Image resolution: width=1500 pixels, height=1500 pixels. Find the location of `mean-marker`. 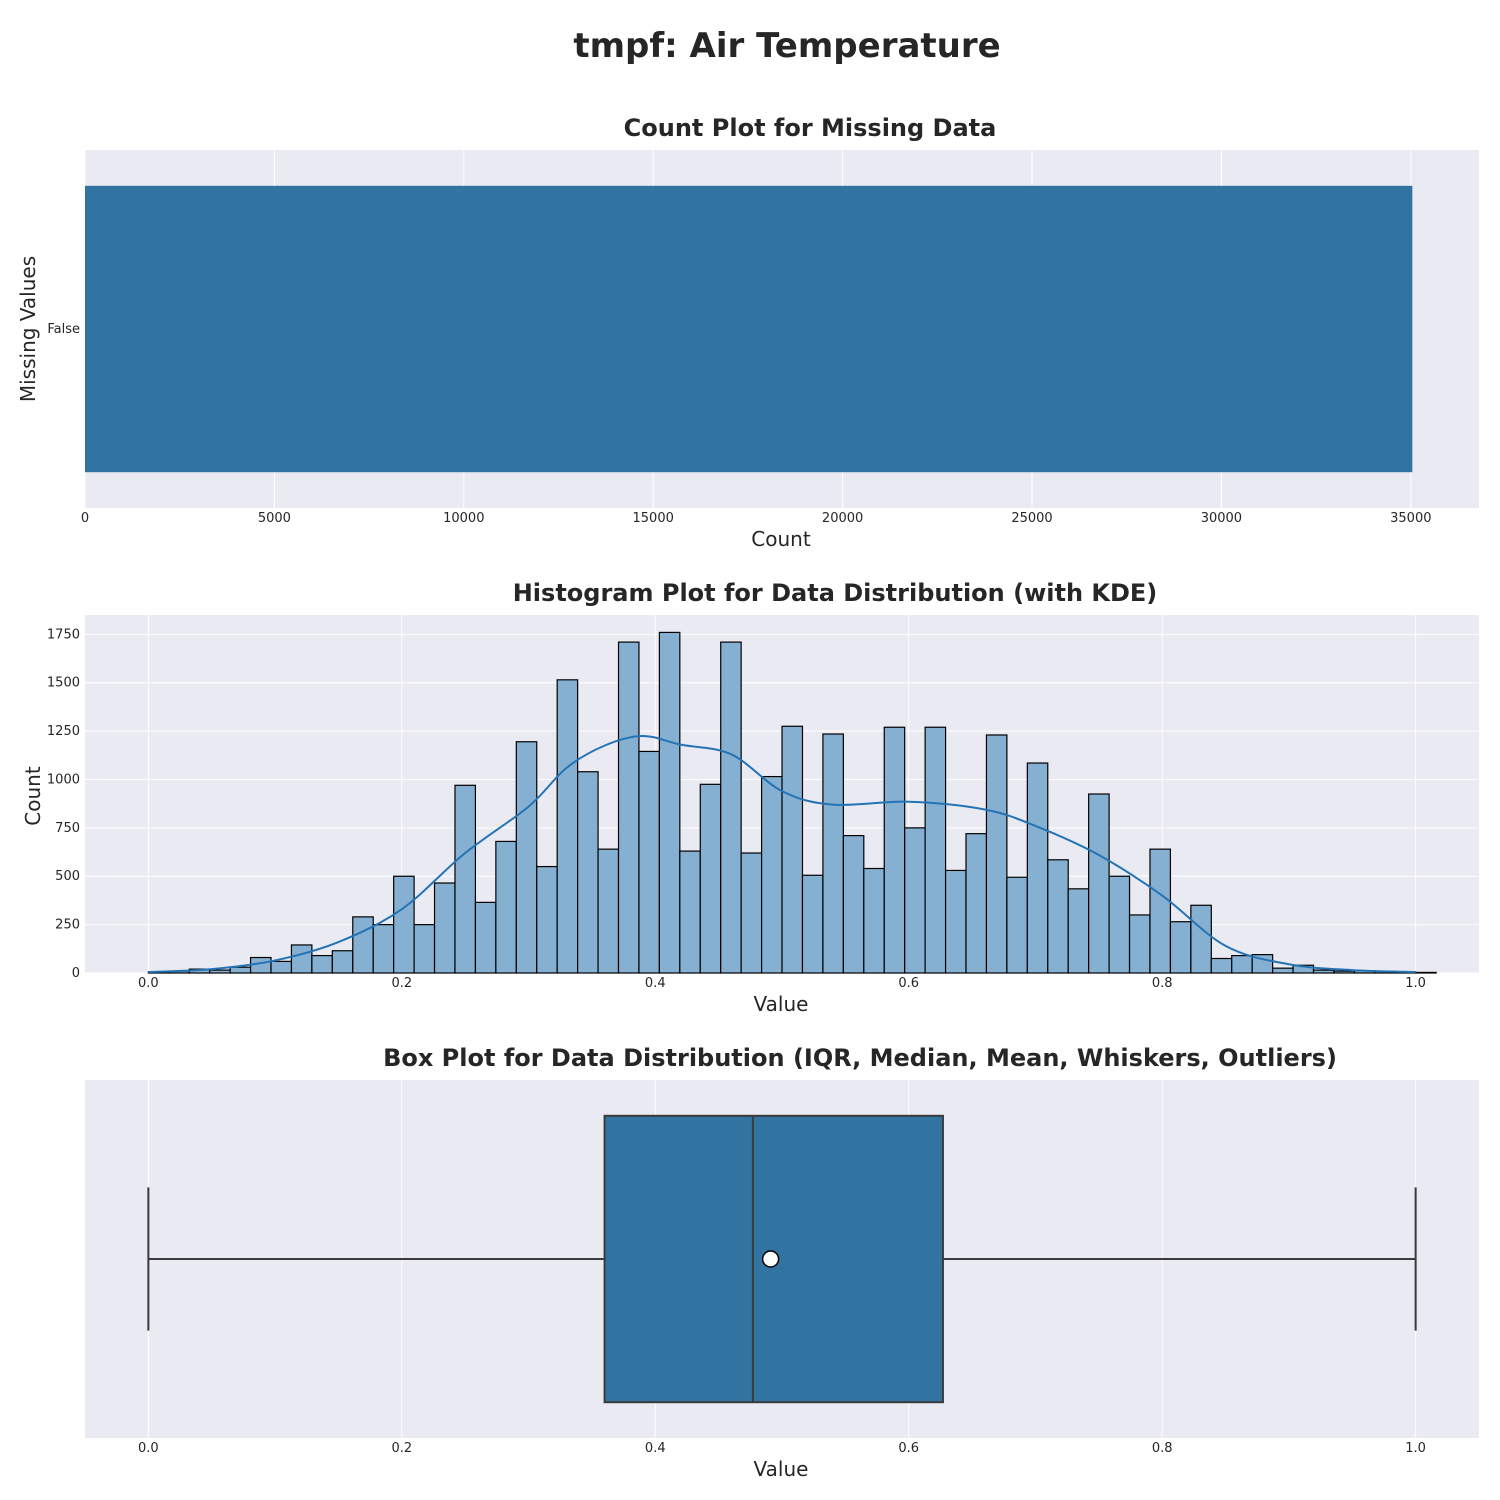

mean-marker is located at coordinates (770, 1259).